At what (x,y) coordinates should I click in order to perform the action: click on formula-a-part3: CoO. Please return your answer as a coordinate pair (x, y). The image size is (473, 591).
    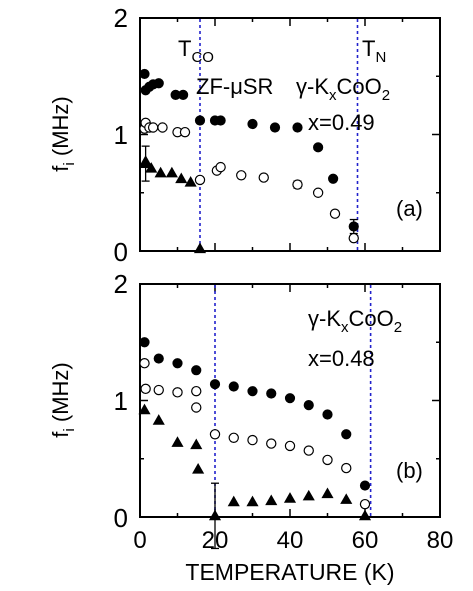
    Looking at the image, I should click on (359, 86).